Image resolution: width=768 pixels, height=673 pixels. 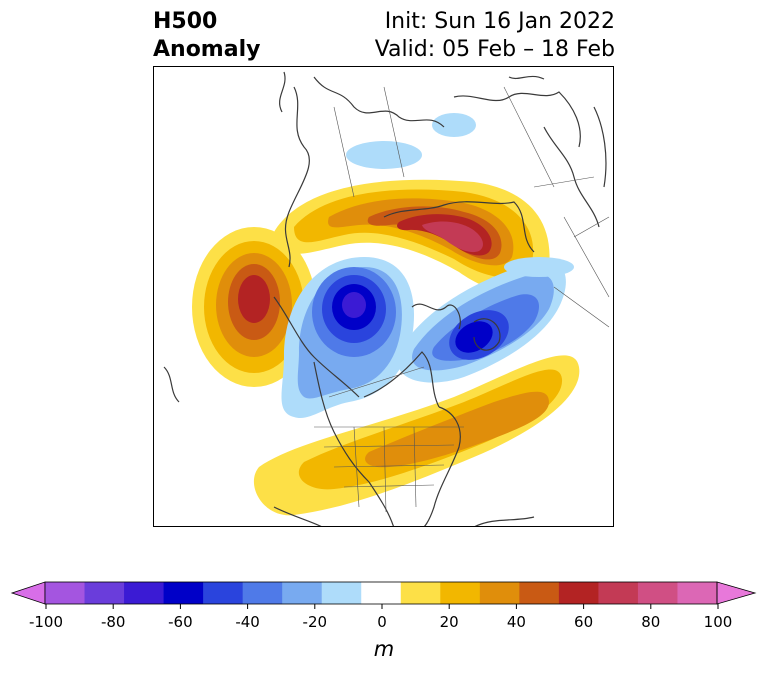 I want to click on colorbar: -100 -80 -60 -40 -20 0 20 40 60 80 100 m, so click(x=384, y=624).